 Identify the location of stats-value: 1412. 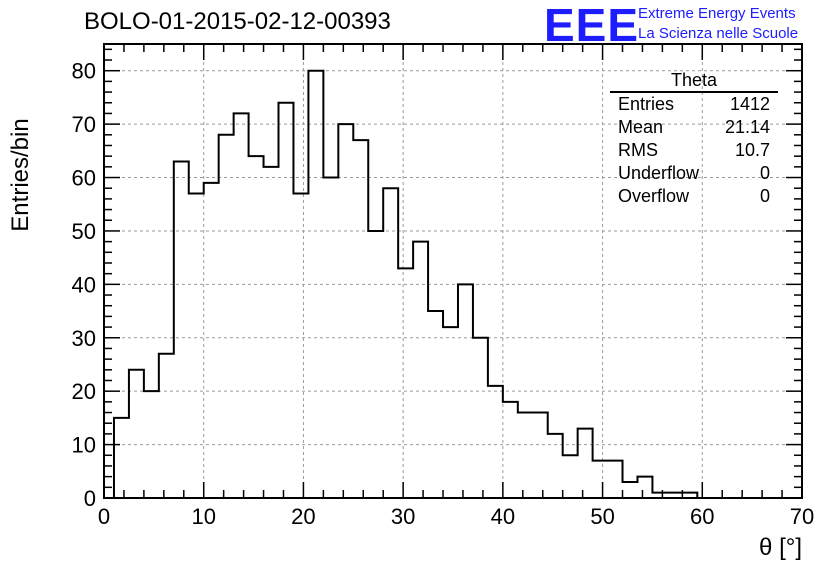
(749, 104).